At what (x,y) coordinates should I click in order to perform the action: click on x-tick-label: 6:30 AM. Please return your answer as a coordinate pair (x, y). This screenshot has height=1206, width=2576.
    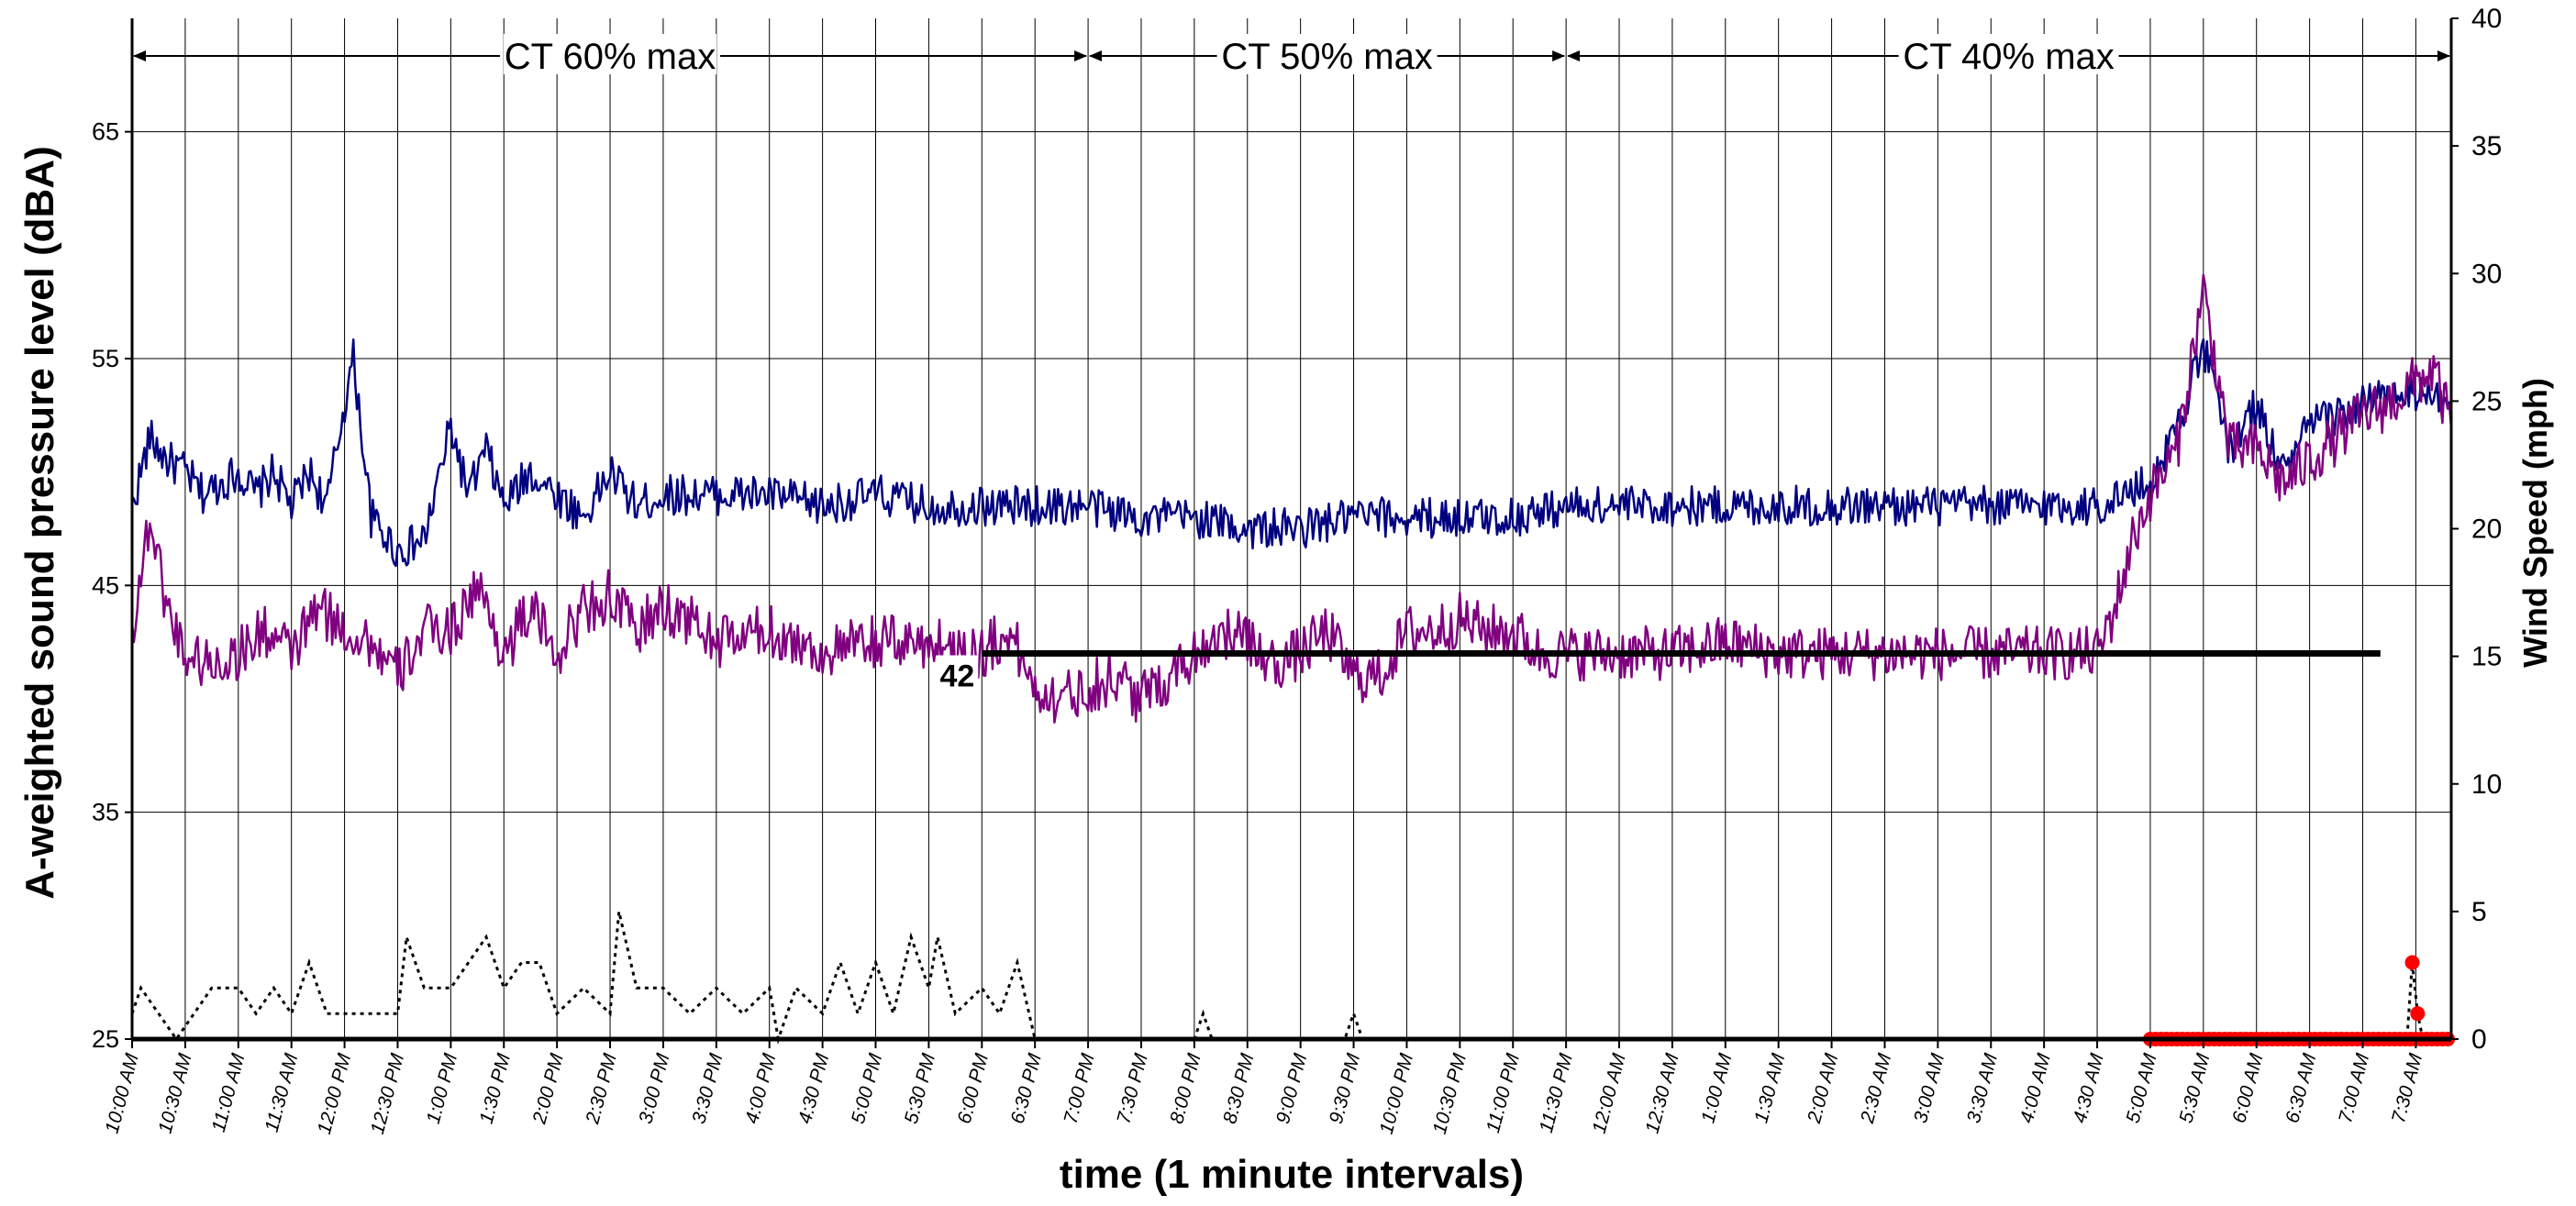
    Looking at the image, I should click on (2301, 1088).